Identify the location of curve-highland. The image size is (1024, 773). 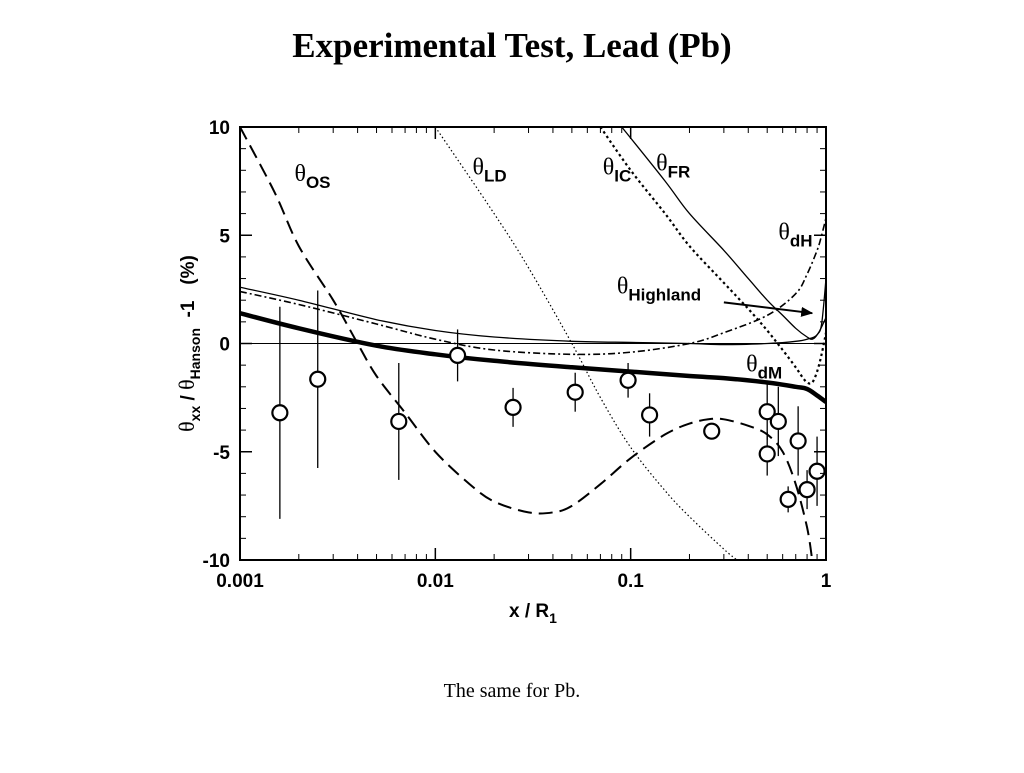
(533, 316).